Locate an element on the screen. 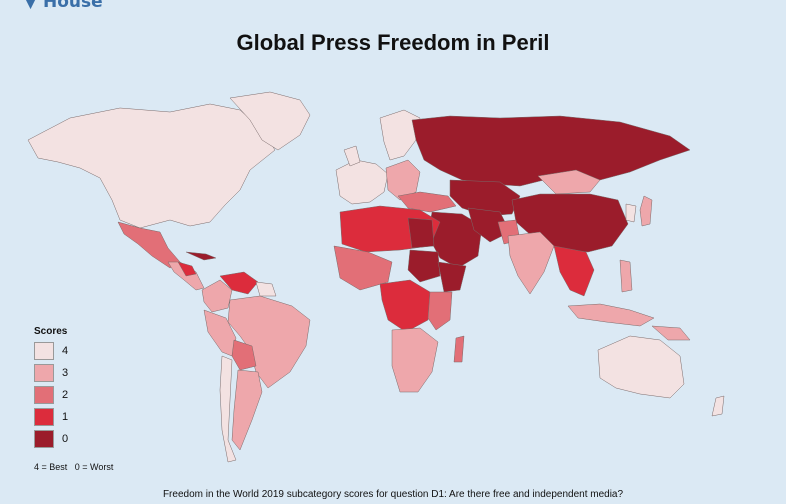 Image resolution: width=786 pixels, height=504 pixels. legend-item-1: 1 is located at coordinates (51, 417).